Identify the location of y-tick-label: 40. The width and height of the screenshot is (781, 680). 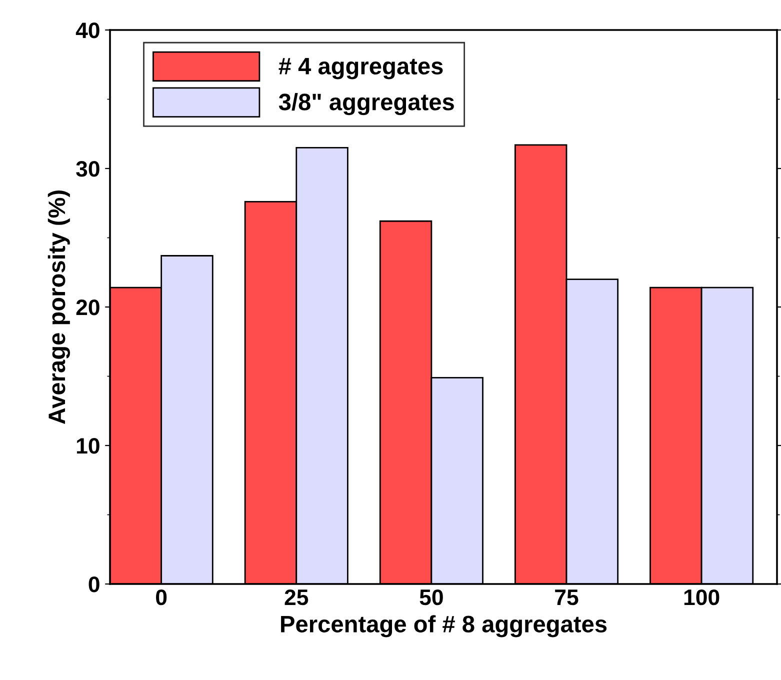
(88, 30).